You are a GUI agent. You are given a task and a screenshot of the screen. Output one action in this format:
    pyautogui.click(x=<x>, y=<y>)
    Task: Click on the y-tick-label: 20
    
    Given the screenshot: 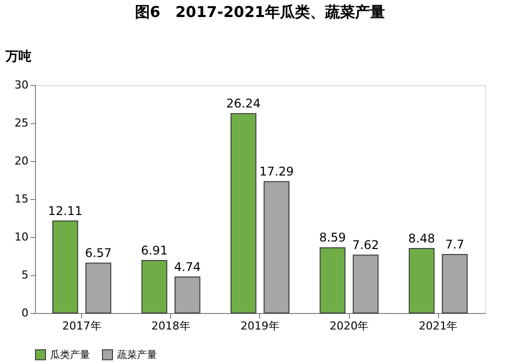 What is the action you would take?
    pyautogui.click(x=21, y=161)
    